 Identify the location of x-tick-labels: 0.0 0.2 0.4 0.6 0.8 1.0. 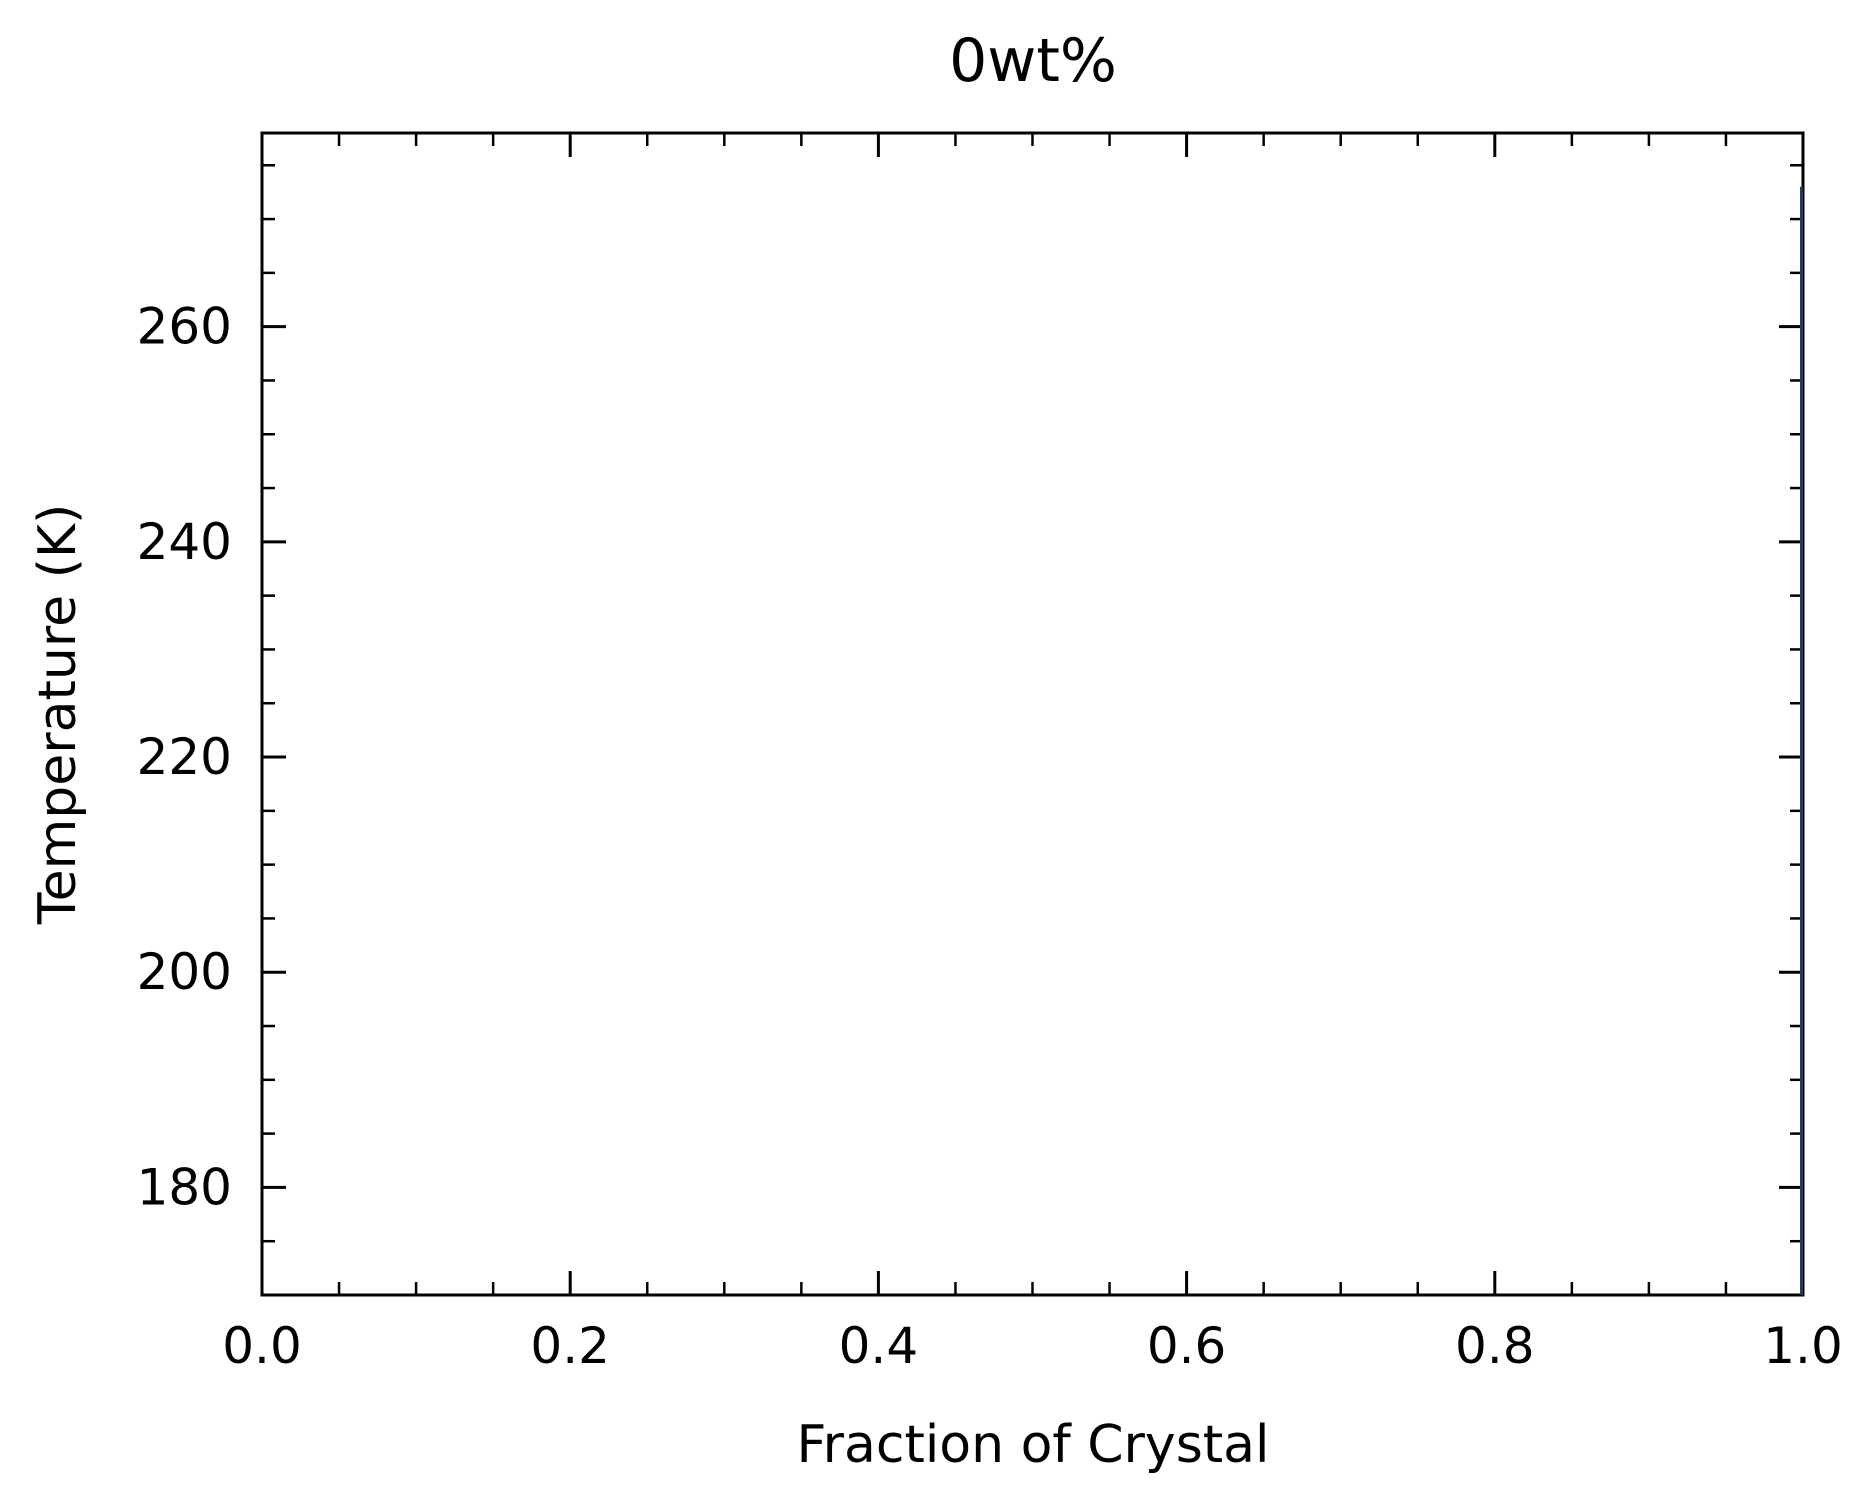
(1032, 1346).